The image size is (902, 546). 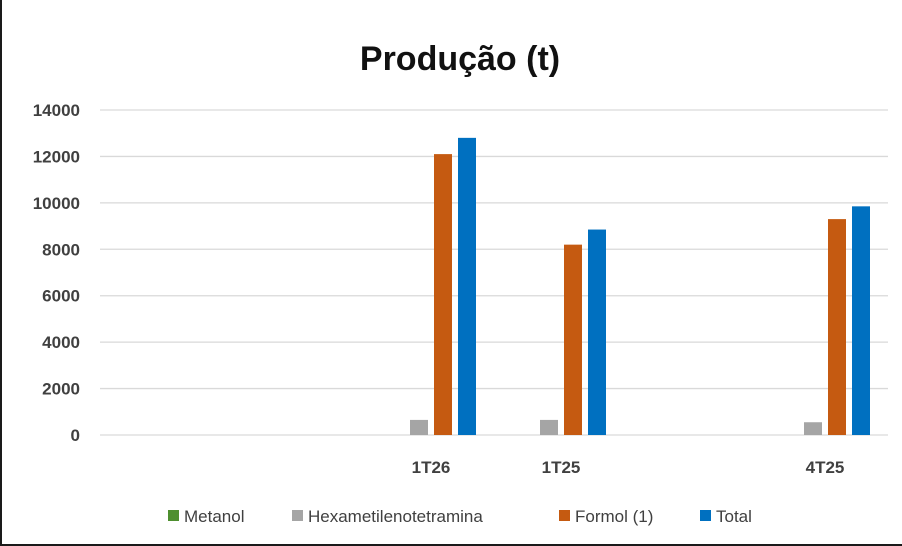 What do you see at coordinates (443, 294) in the screenshot?
I see `bar-formol-1--1t26` at bounding box center [443, 294].